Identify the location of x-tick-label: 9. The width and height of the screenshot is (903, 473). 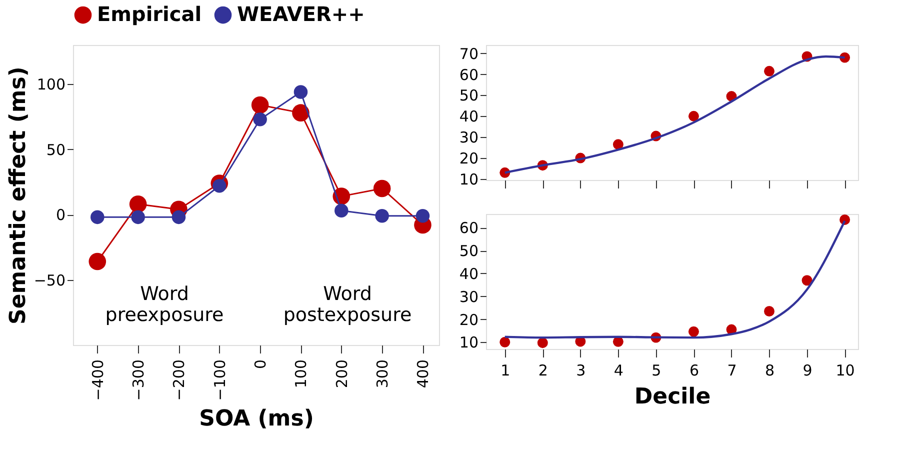
(807, 371).